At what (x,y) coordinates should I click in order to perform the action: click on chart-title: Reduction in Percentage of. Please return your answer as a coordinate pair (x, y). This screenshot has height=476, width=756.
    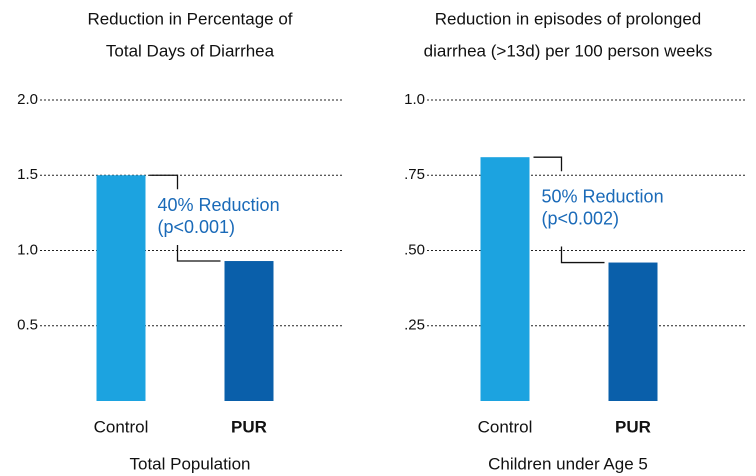
    Looking at the image, I should click on (189, 18).